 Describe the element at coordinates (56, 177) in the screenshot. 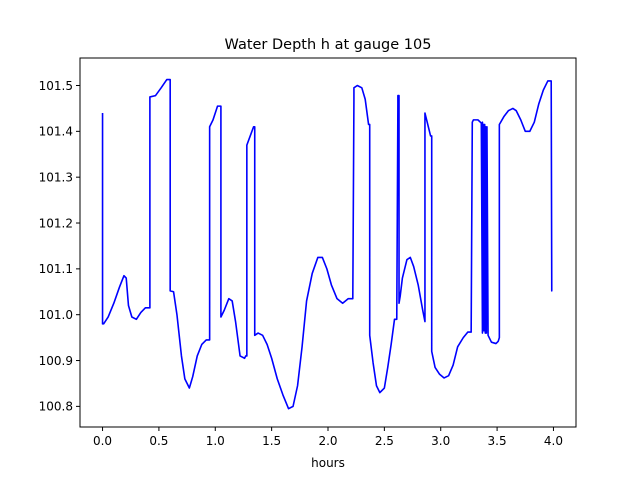

I see `y-tick-label: 101.3` at that location.